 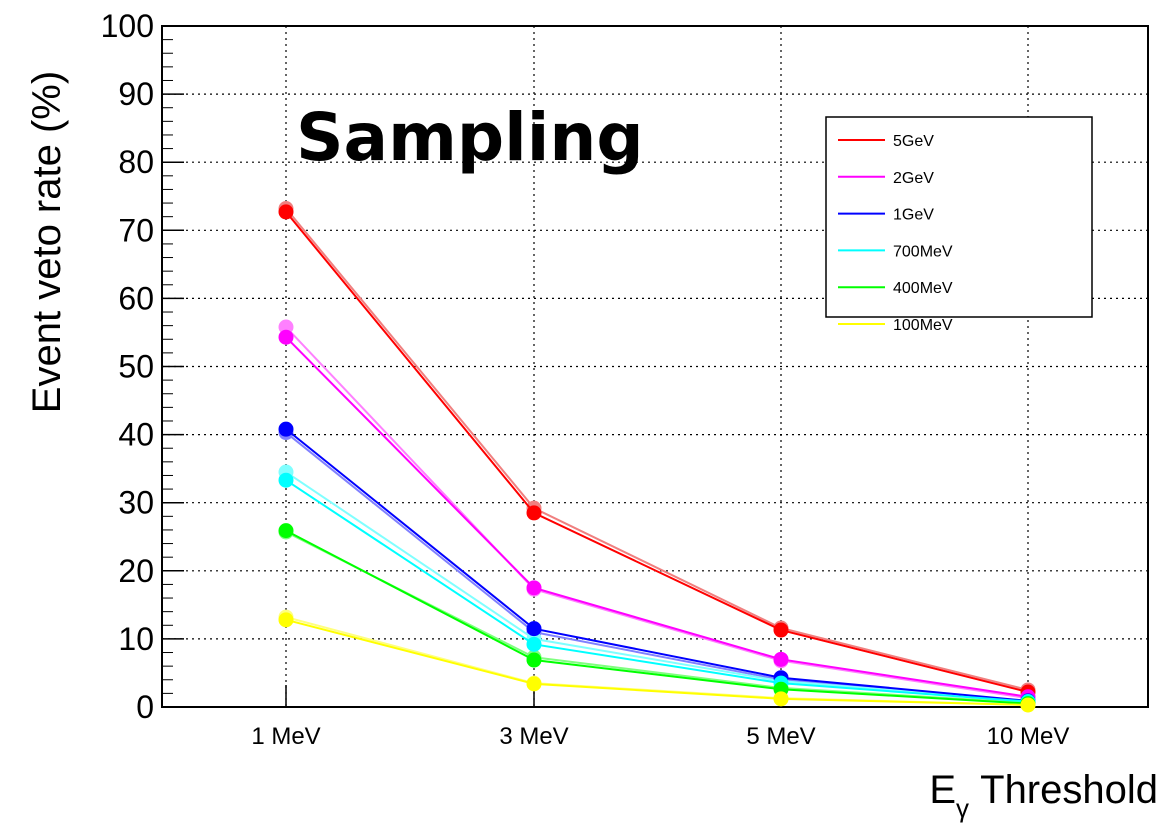 I want to click on x-axis-title-subscript: γ, so click(x=962, y=808).